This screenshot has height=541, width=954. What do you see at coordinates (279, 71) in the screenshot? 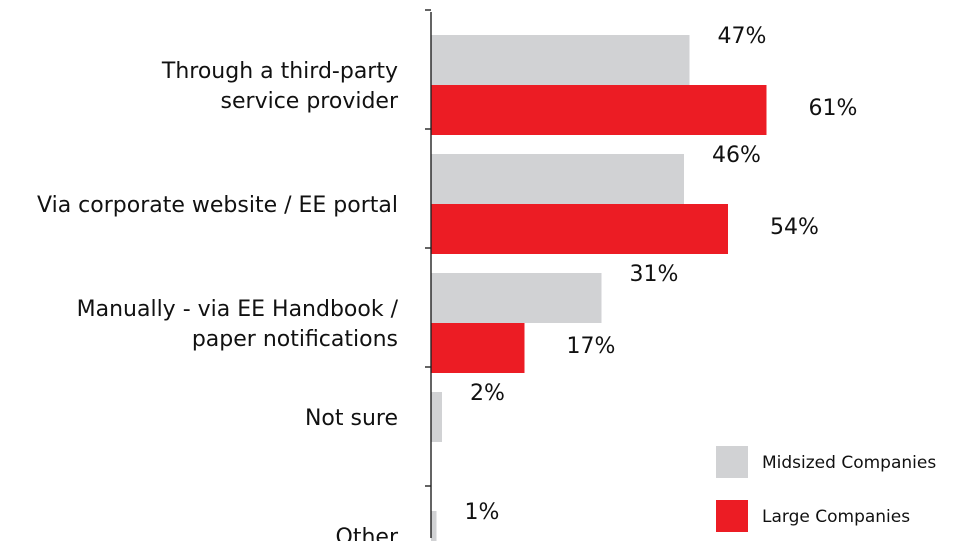
I see `category-label: Through a third-party` at bounding box center [279, 71].